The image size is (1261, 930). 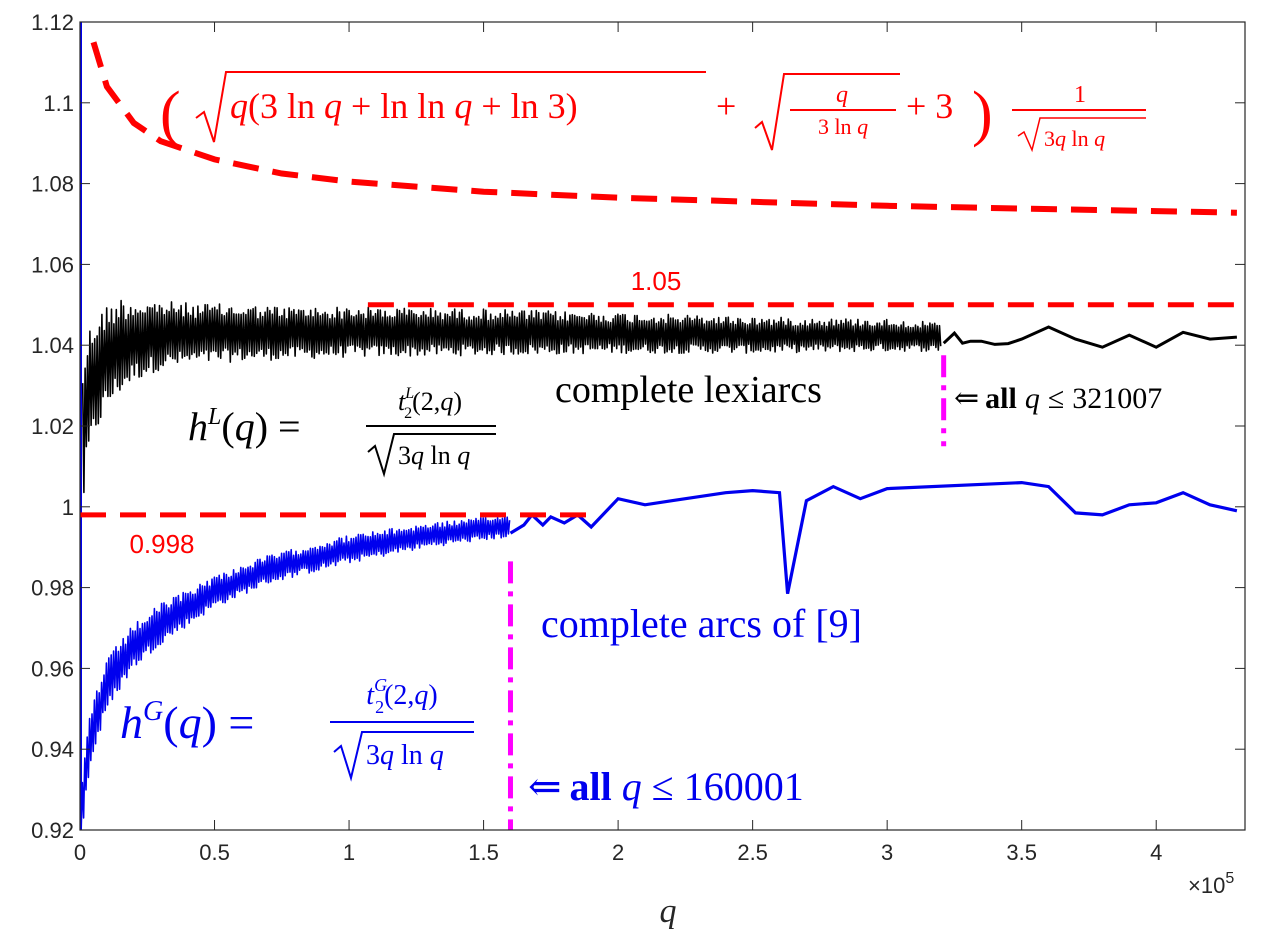 I want to click on svg-text: hG(q) =, so click(x=187, y=722).